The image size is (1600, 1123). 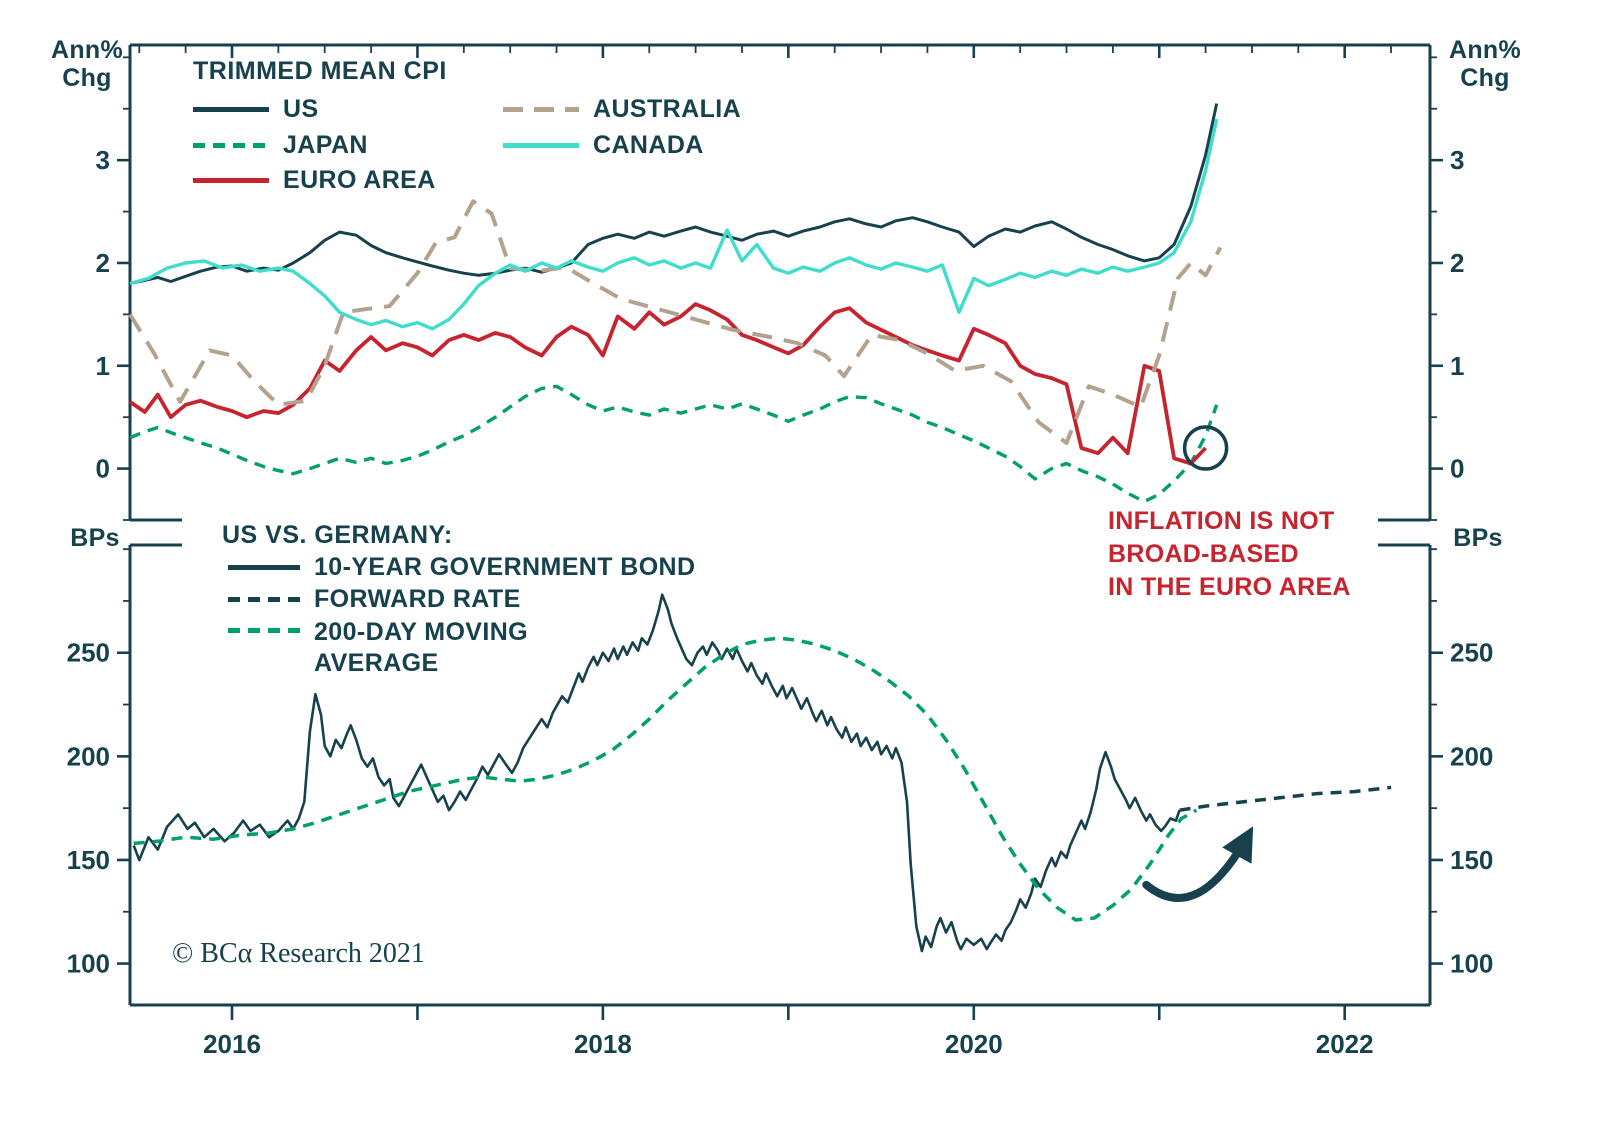 What do you see at coordinates (1205, 448) in the screenshot?
I see `euro-area-endpoint-circle` at bounding box center [1205, 448].